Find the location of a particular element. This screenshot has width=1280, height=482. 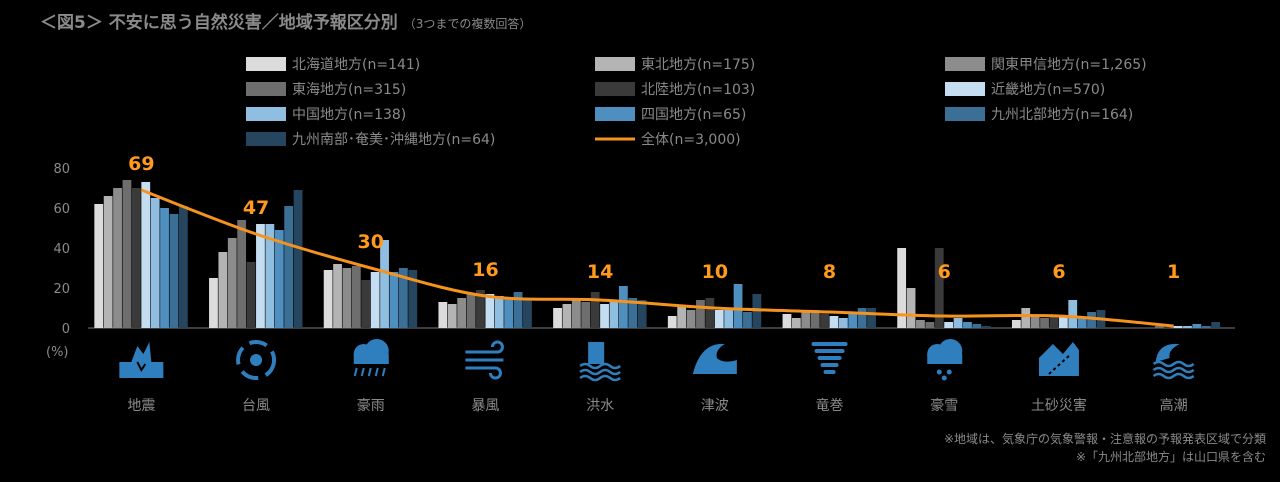

category-icons is located at coordinates (657, 360).